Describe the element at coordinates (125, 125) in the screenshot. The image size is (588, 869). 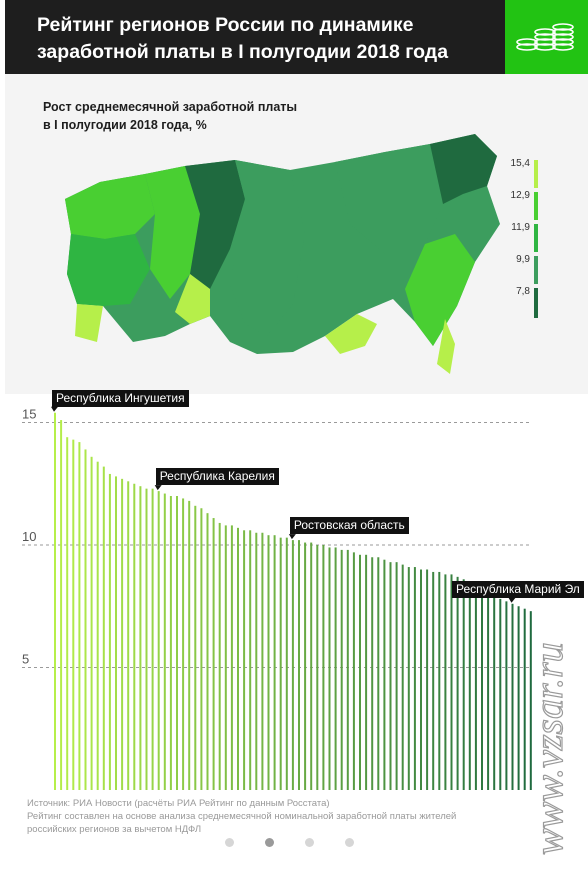
I see `subtitle-line-2: в I полугодии 2018 года, %` at that location.